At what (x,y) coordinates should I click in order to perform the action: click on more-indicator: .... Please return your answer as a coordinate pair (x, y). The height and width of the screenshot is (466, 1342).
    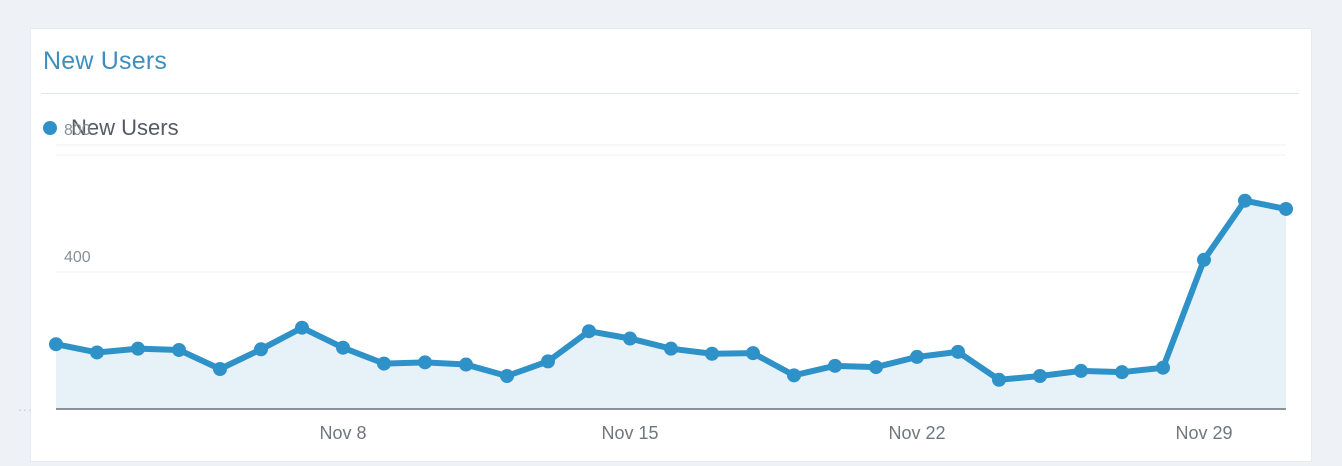
    Looking at the image, I should click on (25, 406).